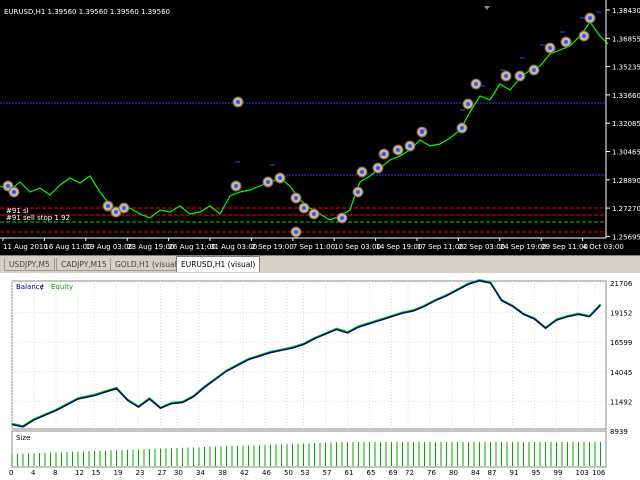 This screenshot has height=480, width=640. I want to click on trade-tick-label: 69, so click(393, 473).